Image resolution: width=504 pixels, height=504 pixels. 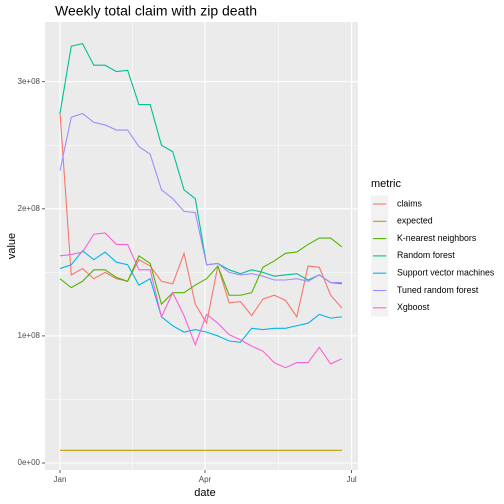 I want to click on y-axis-label: value, so click(x=12, y=246).